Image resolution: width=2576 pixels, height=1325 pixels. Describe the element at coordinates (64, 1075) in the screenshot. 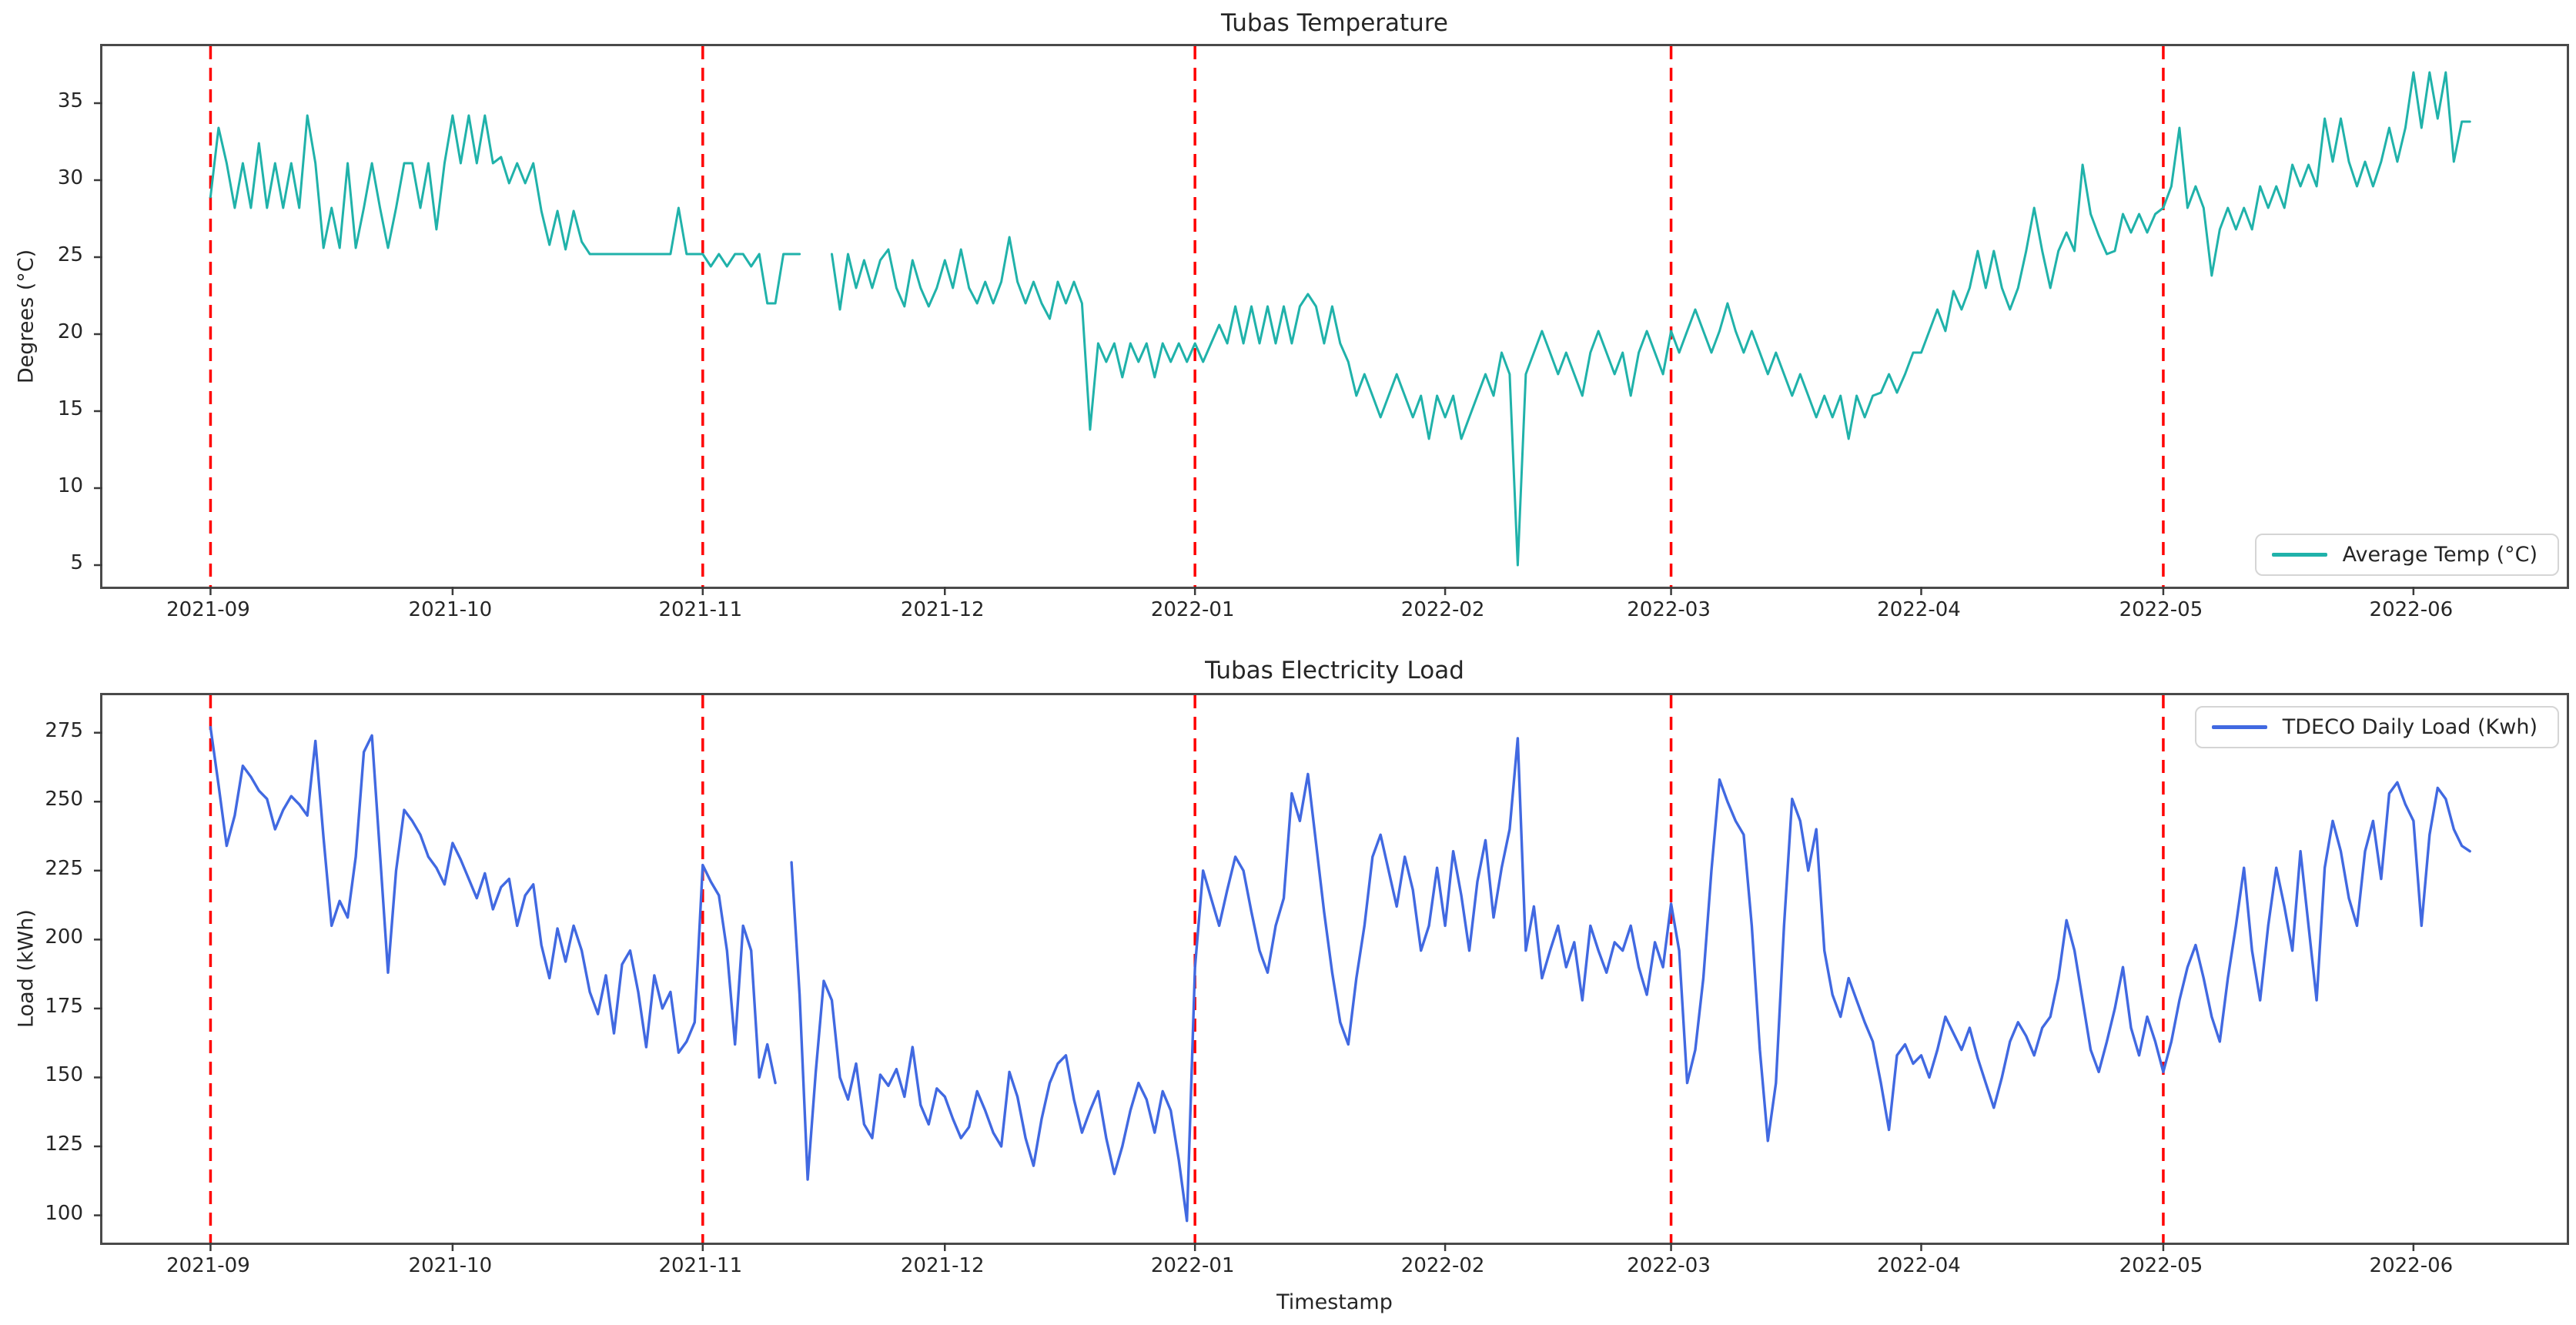

I see `y-tick-label: 150` at that location.